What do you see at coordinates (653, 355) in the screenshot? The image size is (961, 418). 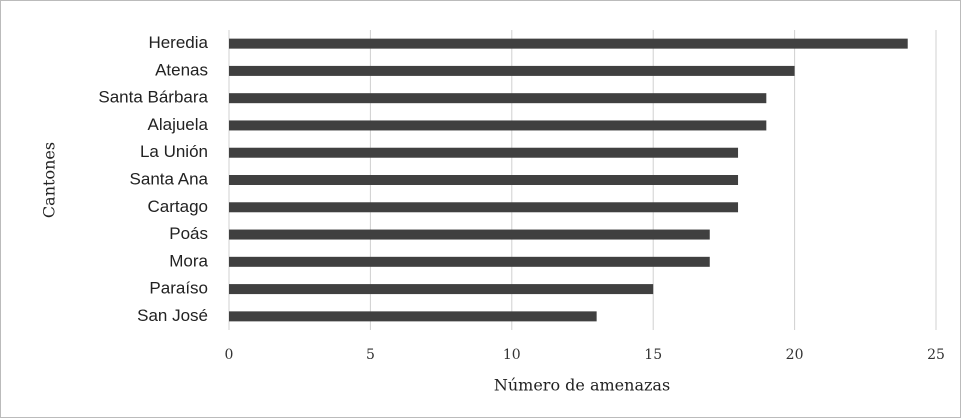 I see `x-tick-label: 15` at bounding box center [653, 355].